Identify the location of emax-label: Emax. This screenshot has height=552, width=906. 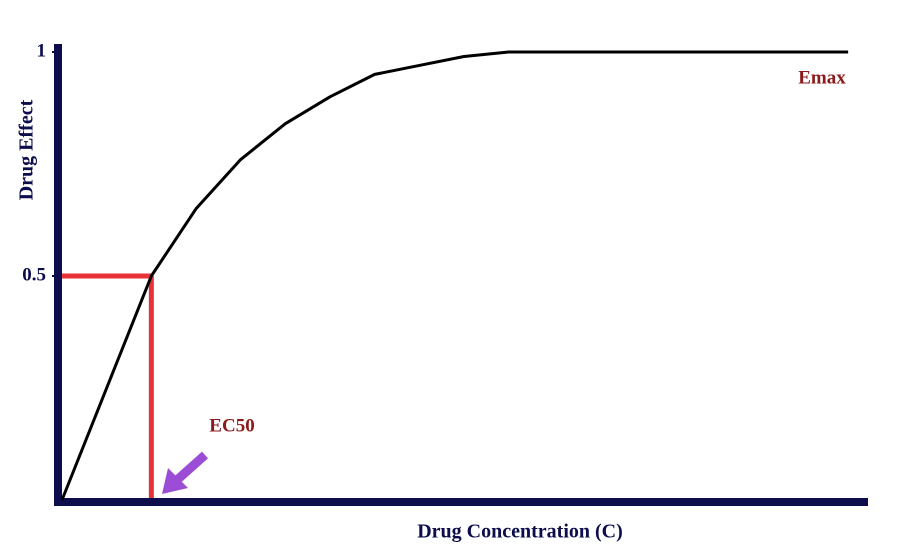
(822, 77).